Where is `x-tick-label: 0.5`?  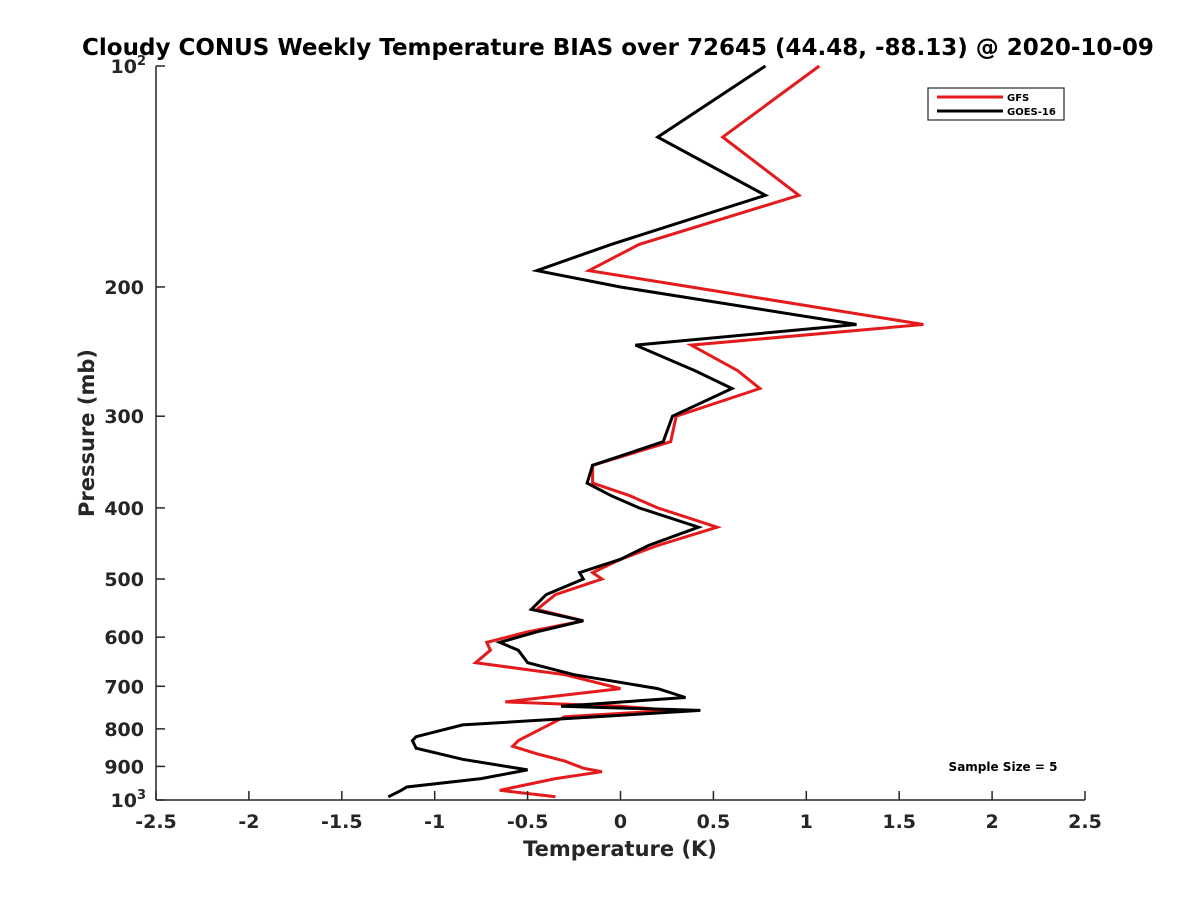 x-tick-label: 0.5 is located at coordinates (714, 822).